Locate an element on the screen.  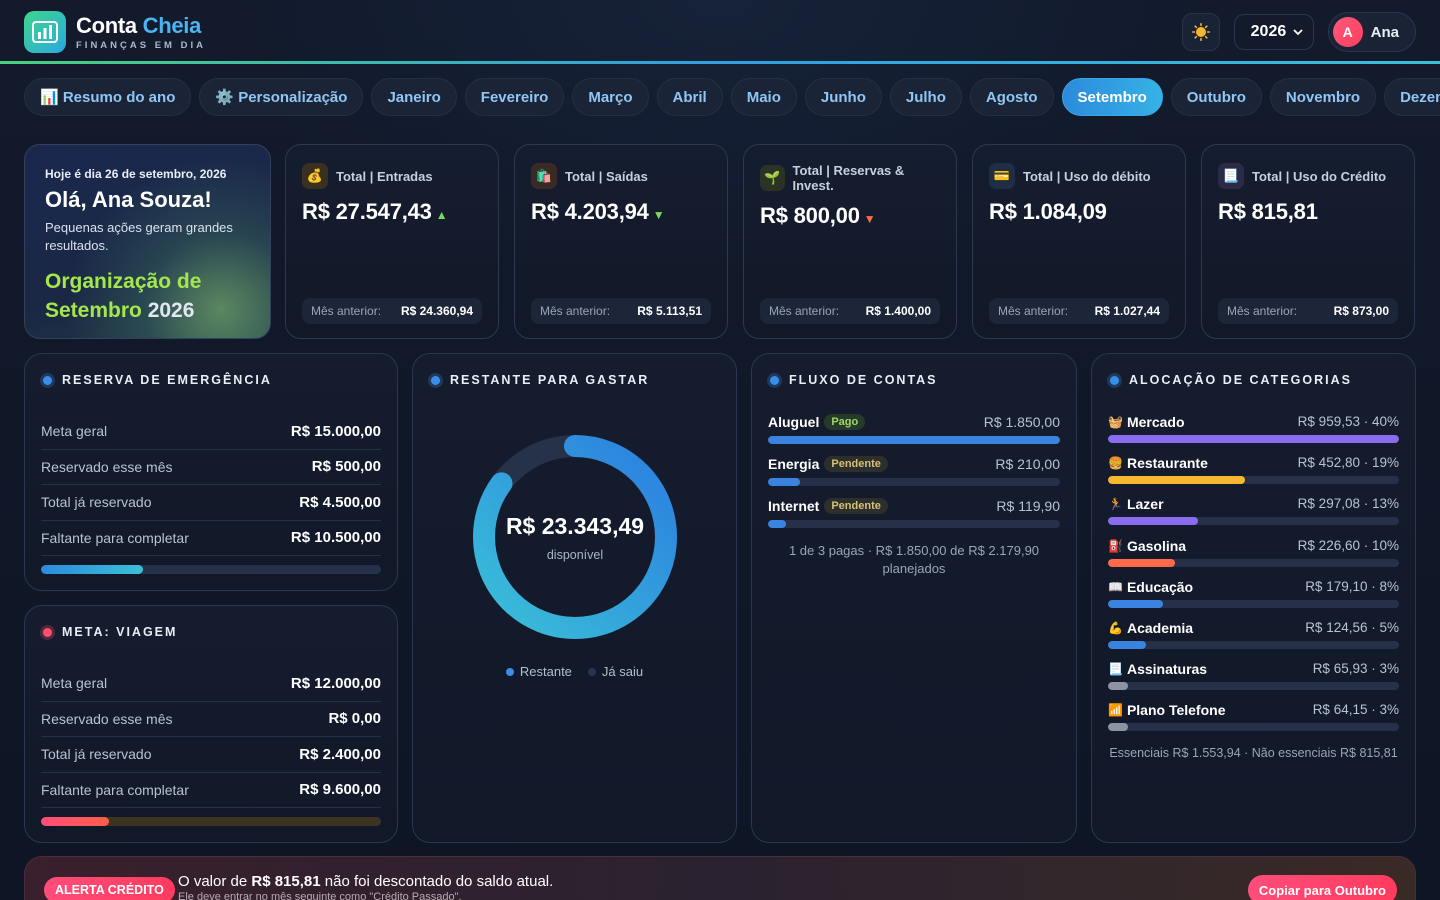
tab-5: Abril is located at coordinates (689, 97).